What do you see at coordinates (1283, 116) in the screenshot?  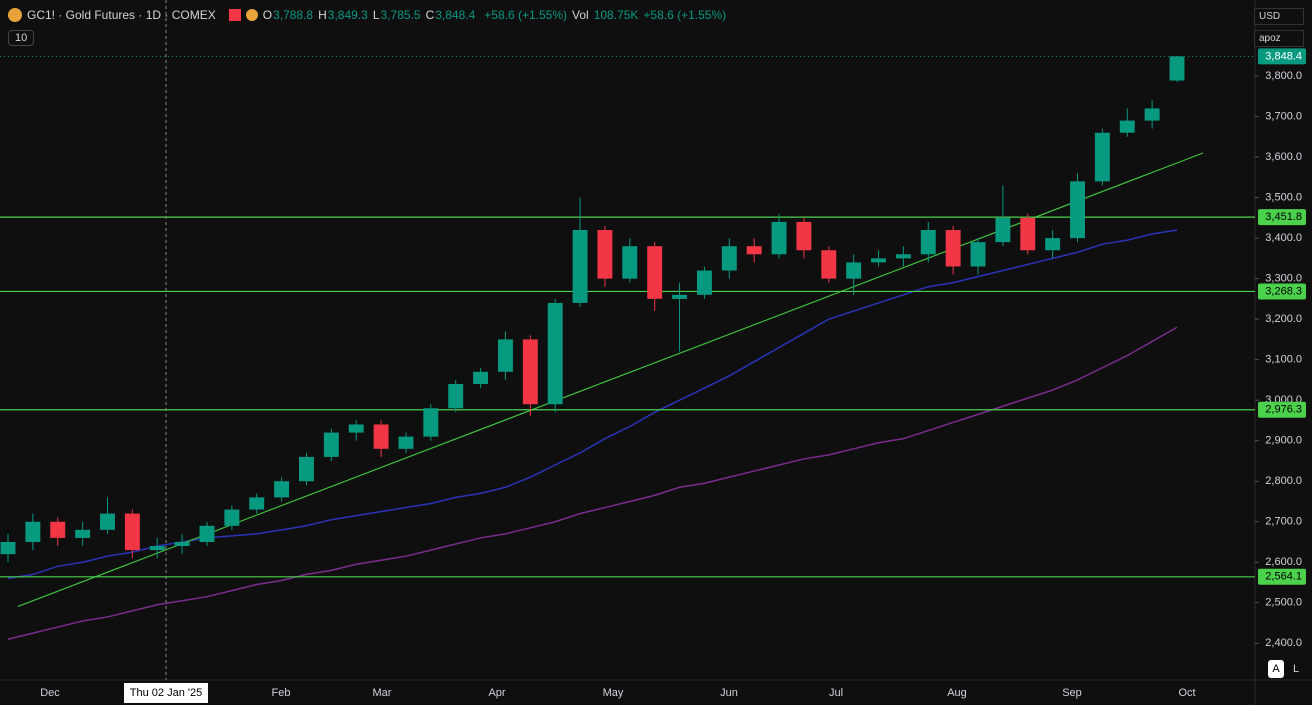 I see `y-tick-label: 3,700.0` at bounding box center [1283, 116].